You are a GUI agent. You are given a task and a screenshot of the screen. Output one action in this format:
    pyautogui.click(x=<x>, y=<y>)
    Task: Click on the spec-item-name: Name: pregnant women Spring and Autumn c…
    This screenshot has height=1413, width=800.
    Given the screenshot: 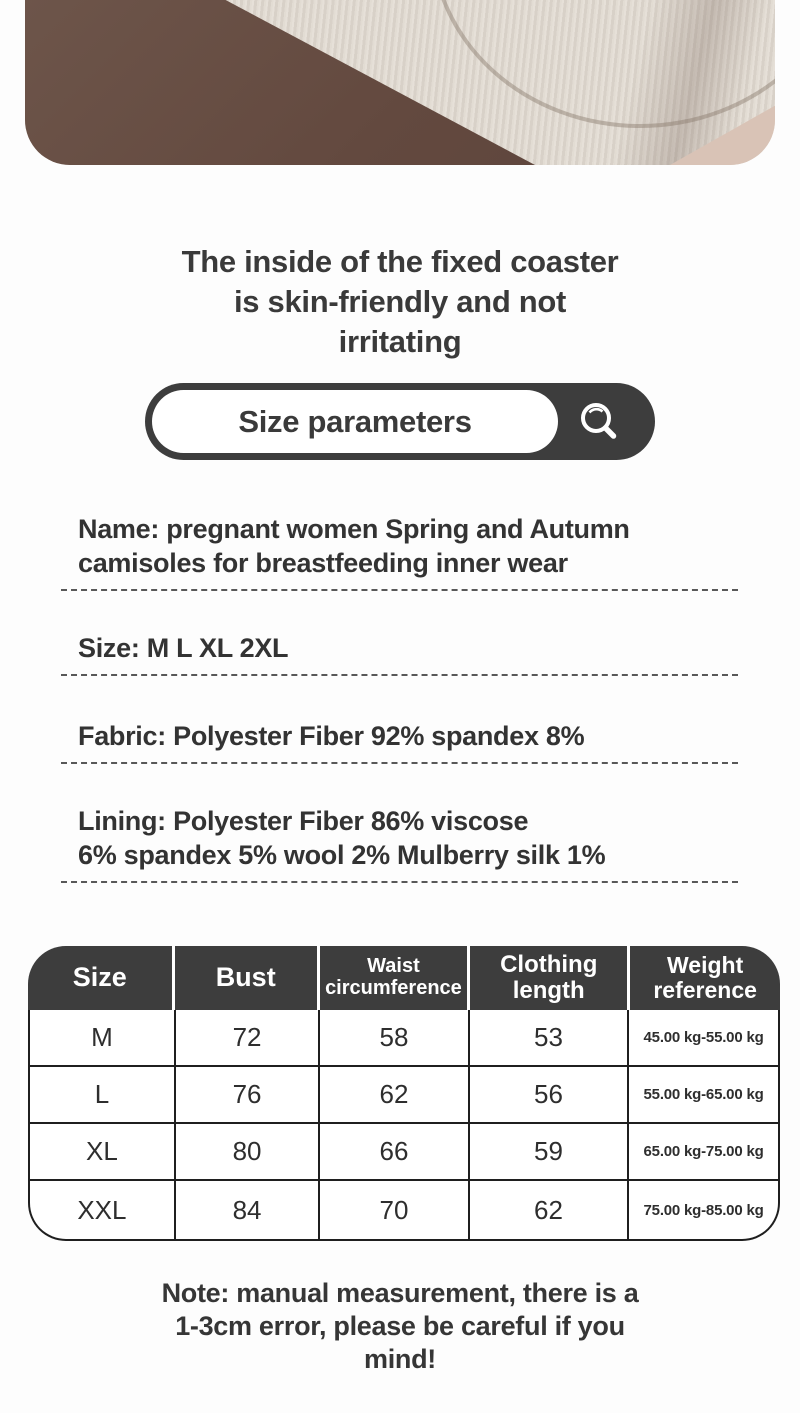 What is the action you would take?
    pyautogui.click(x=400, y=551)
    